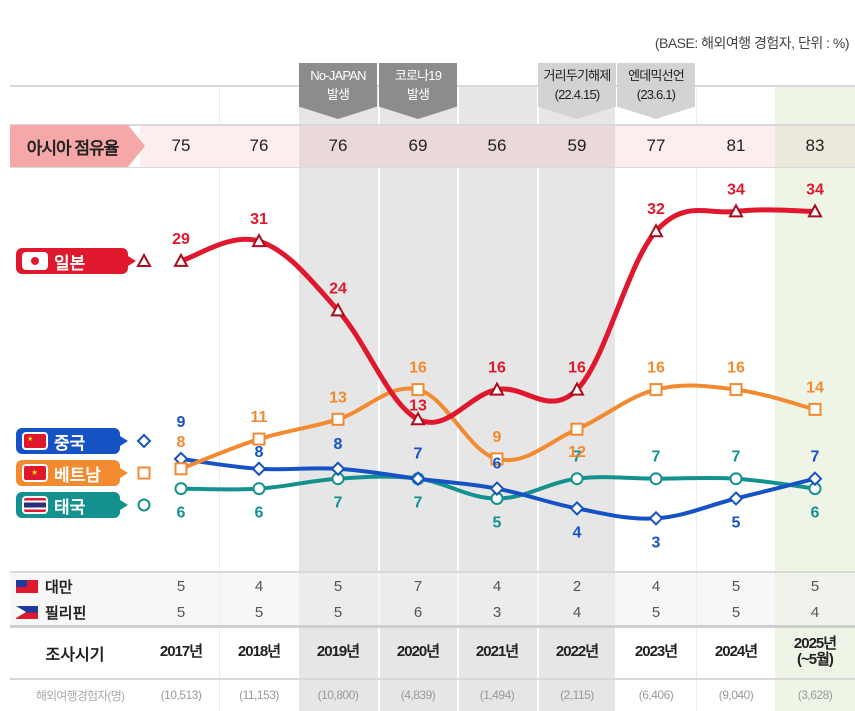 Image resolution: width=855 pixels, height=711 pixels. I want to click on value-label-vietnam: 9, so click(497, 437).